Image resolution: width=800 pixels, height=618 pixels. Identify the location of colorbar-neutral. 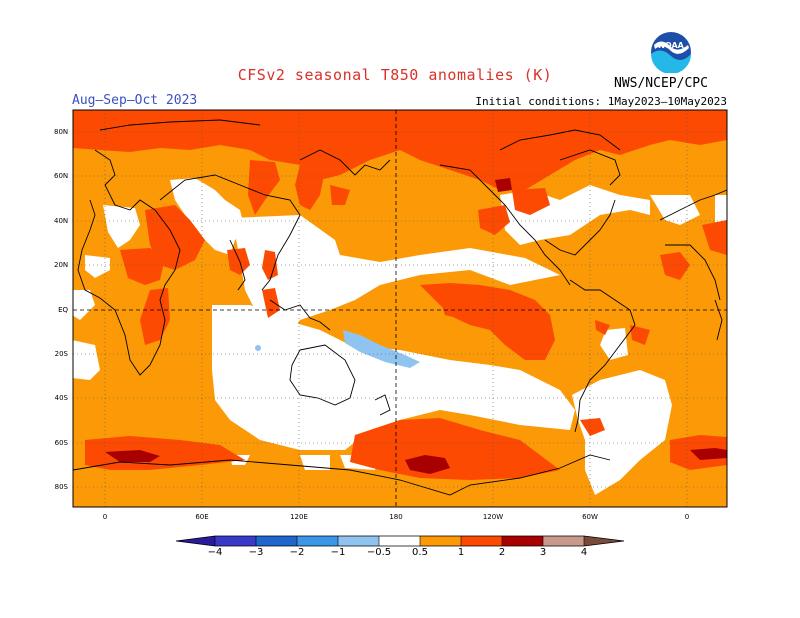
(399, 541).